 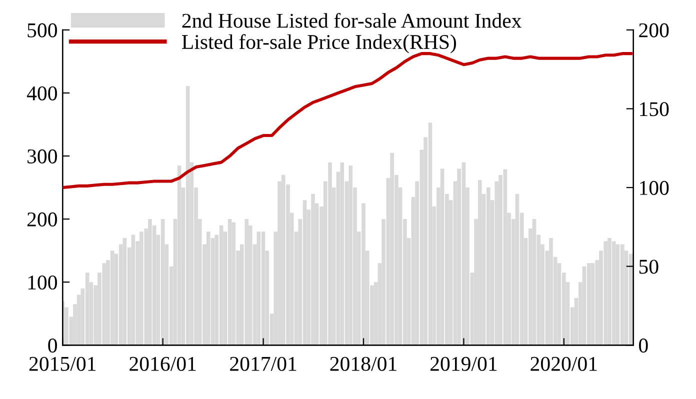 What do you see at coordinates (563, 363) in the screenshot?
I see `x-tick-label: 2020/01` at bounding box center [563, 363].